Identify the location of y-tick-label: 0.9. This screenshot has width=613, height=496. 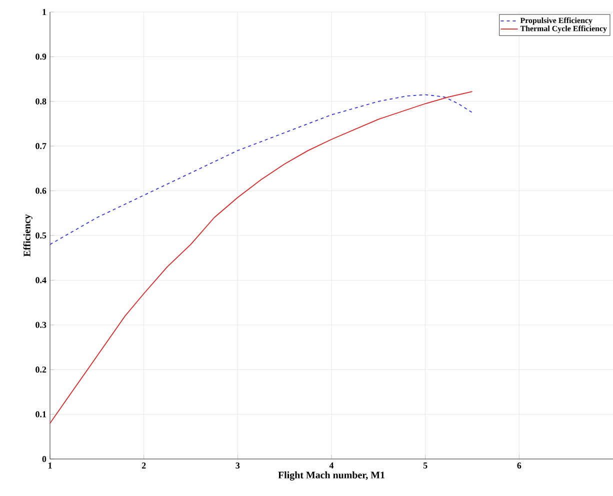
(41, 57).